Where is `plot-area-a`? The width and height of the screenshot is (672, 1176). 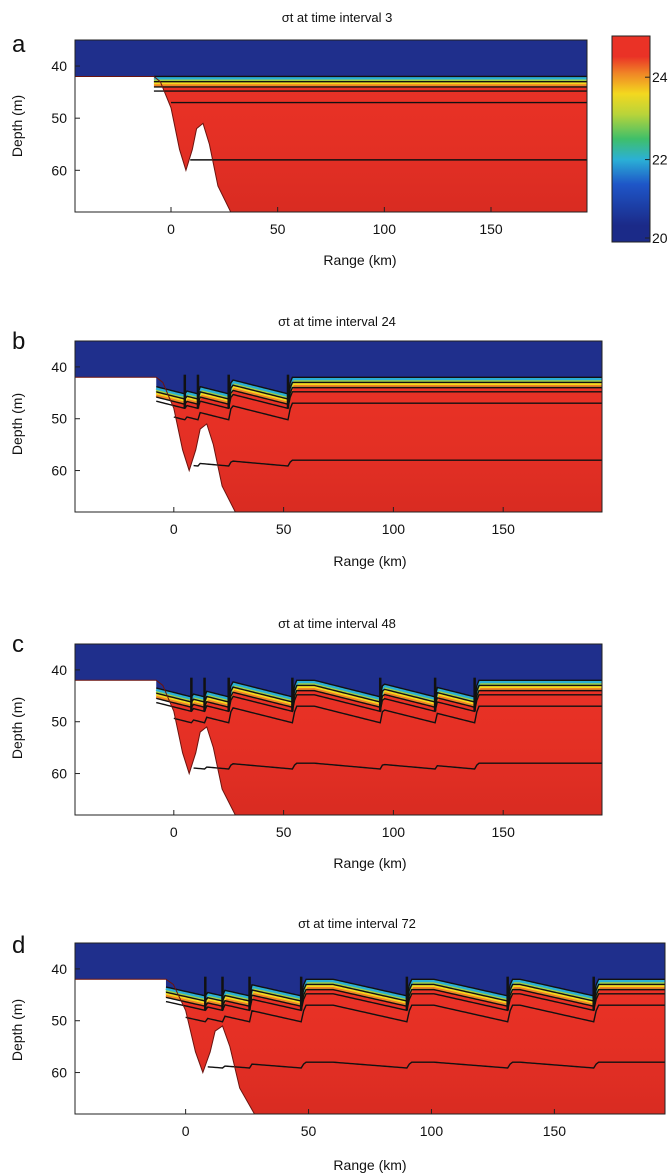
plot-area-a is located at coordinates (331, 126).